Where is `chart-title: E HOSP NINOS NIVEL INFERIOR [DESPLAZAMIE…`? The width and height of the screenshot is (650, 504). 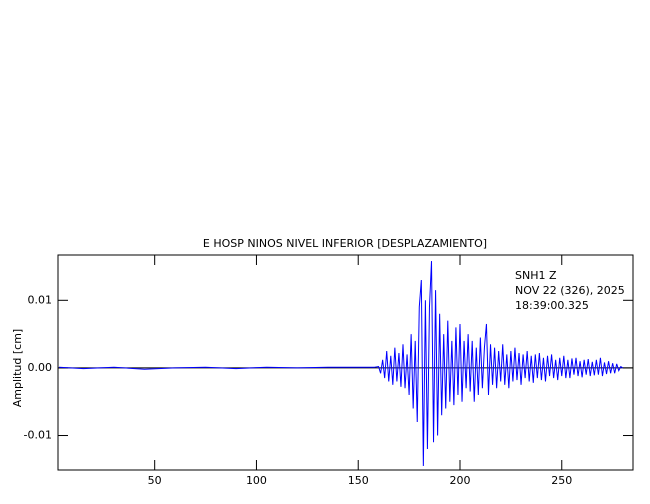
chart-title: E HOSP NINOS NIVEL INFERIOR [DESPLAZAMIE… is located at coordinates (345, 243).